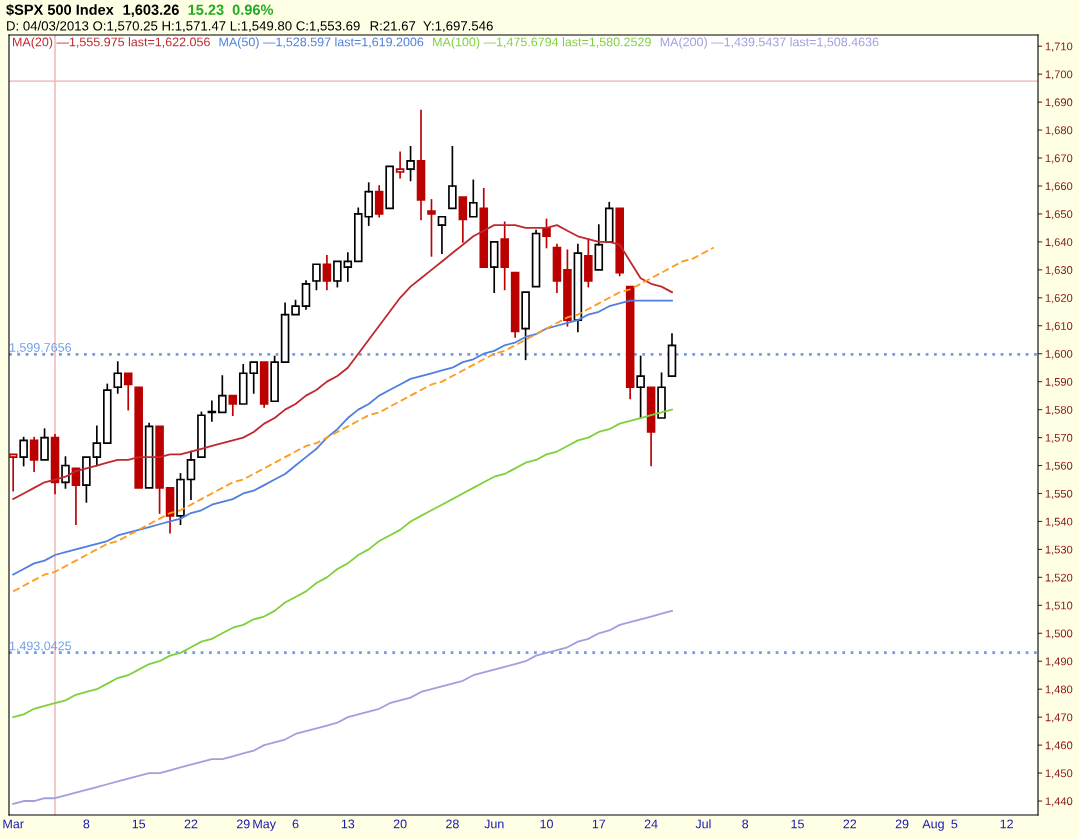 Image resolution: width=1079 pixels, height=839 pixels. Describe the element at coordinates (1059, 690) in the screenshot. I see `y-tick-label: 1,480` at that location.